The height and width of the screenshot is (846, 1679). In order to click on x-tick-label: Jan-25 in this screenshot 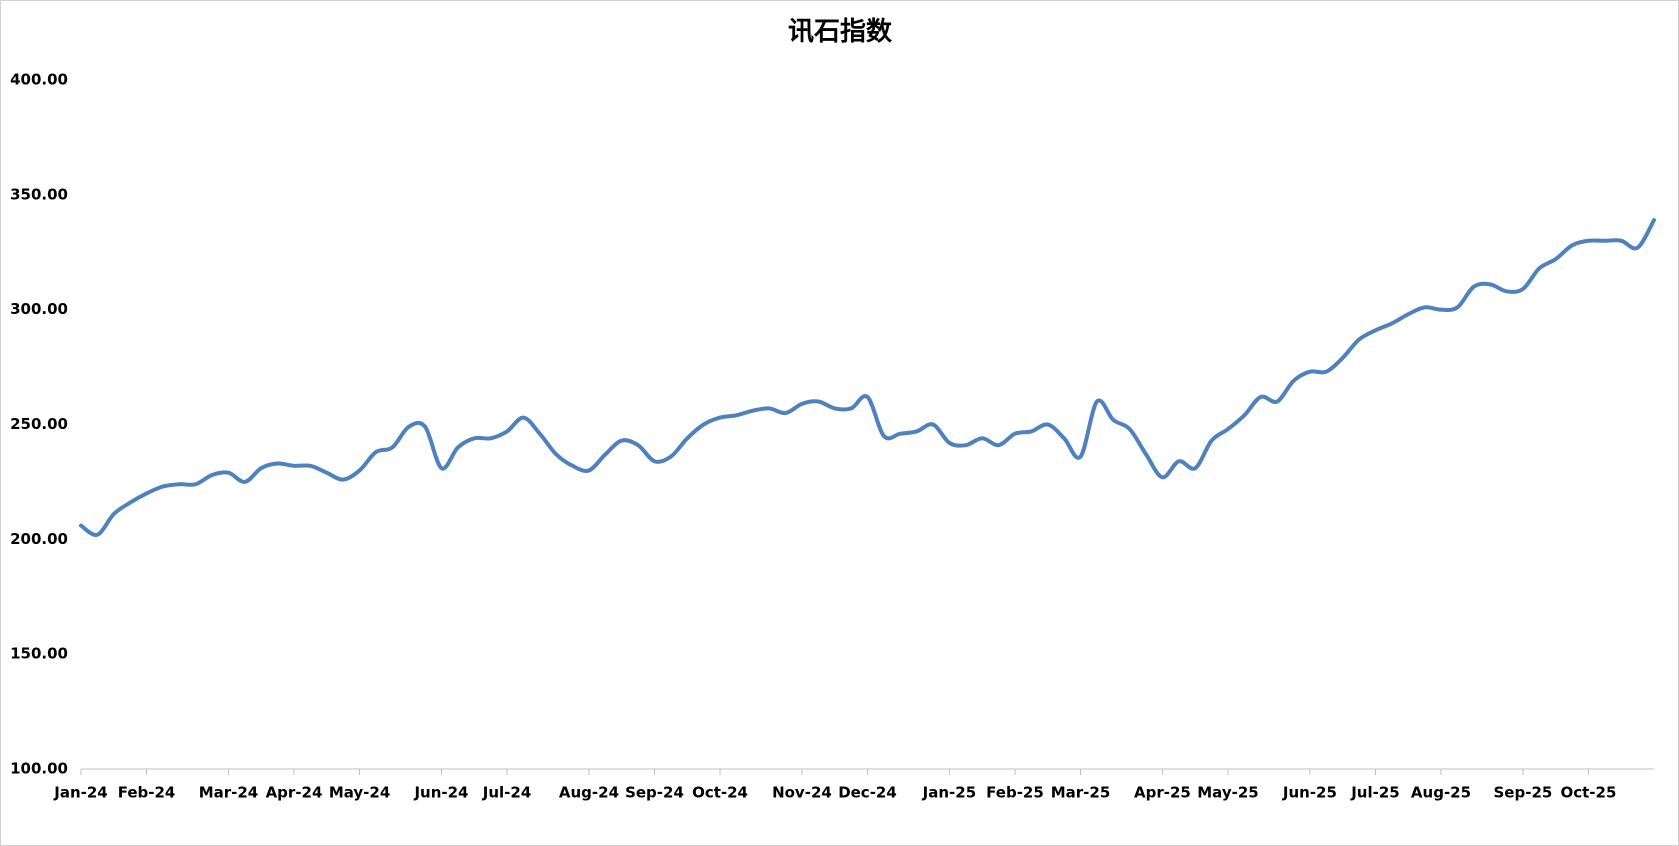, I will do `click(949, 793)`.